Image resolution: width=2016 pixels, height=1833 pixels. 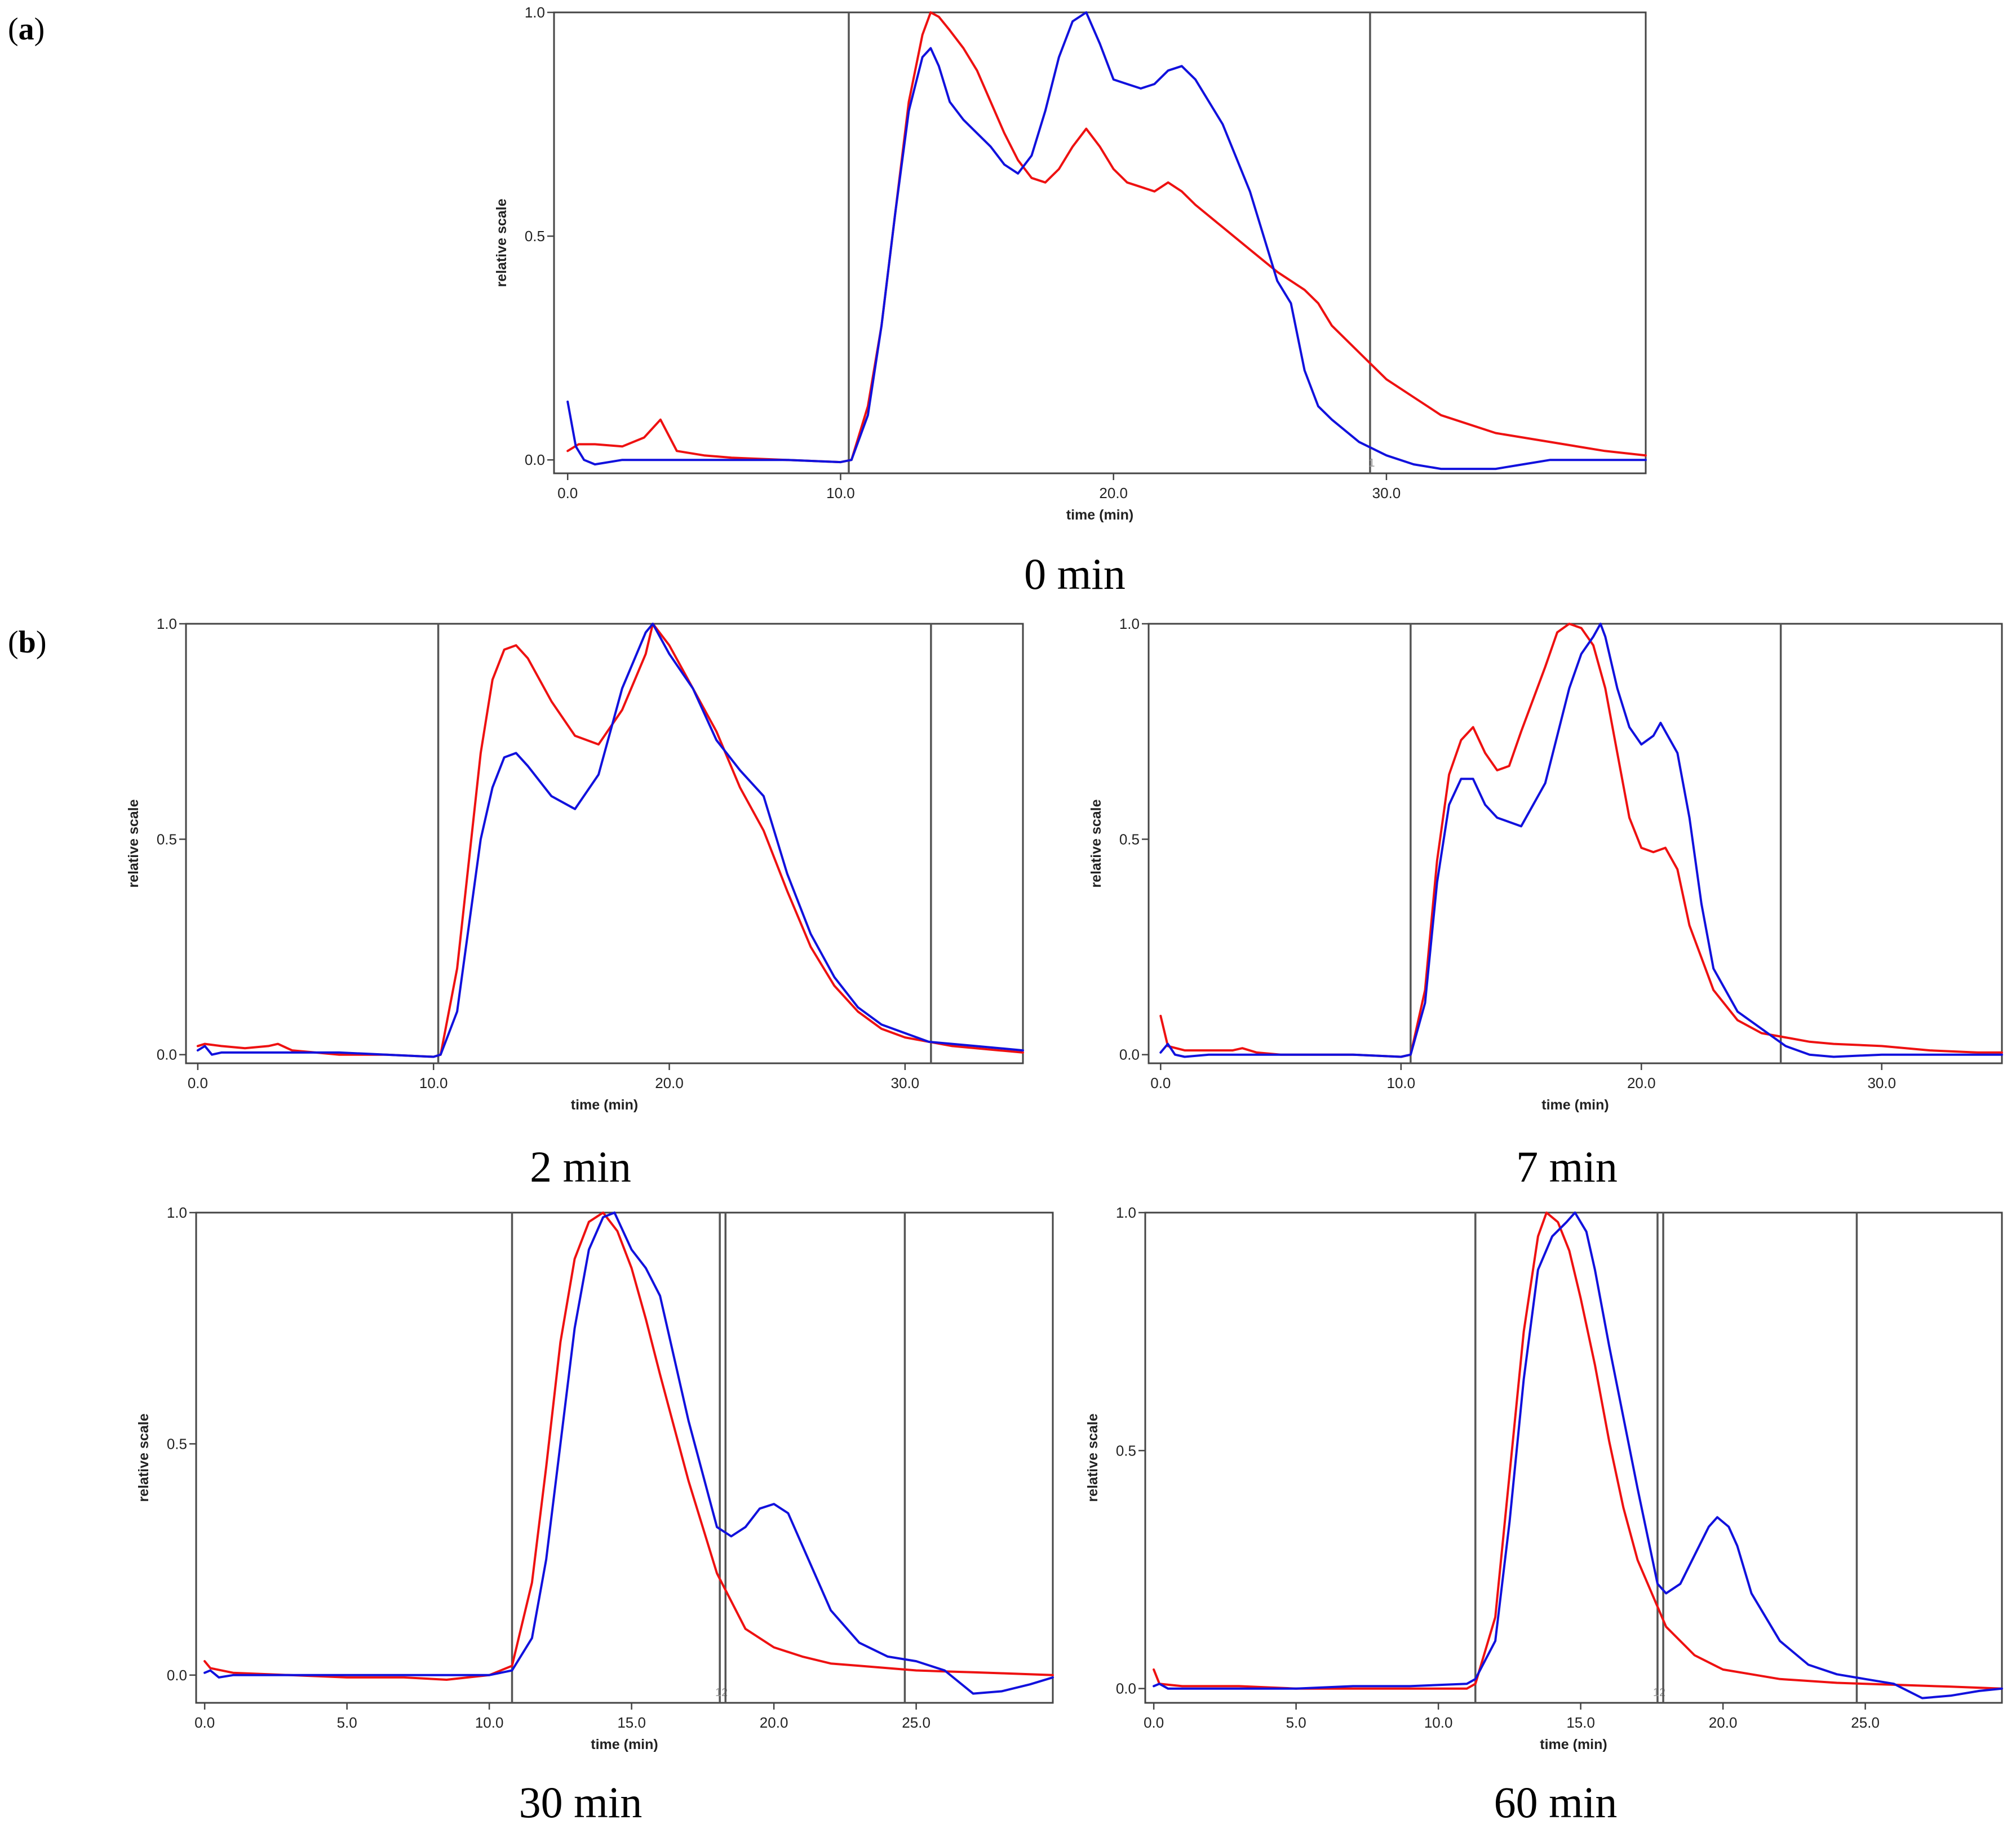 I want to click on blue-series-line-7min, so click(x=1581, y=841).